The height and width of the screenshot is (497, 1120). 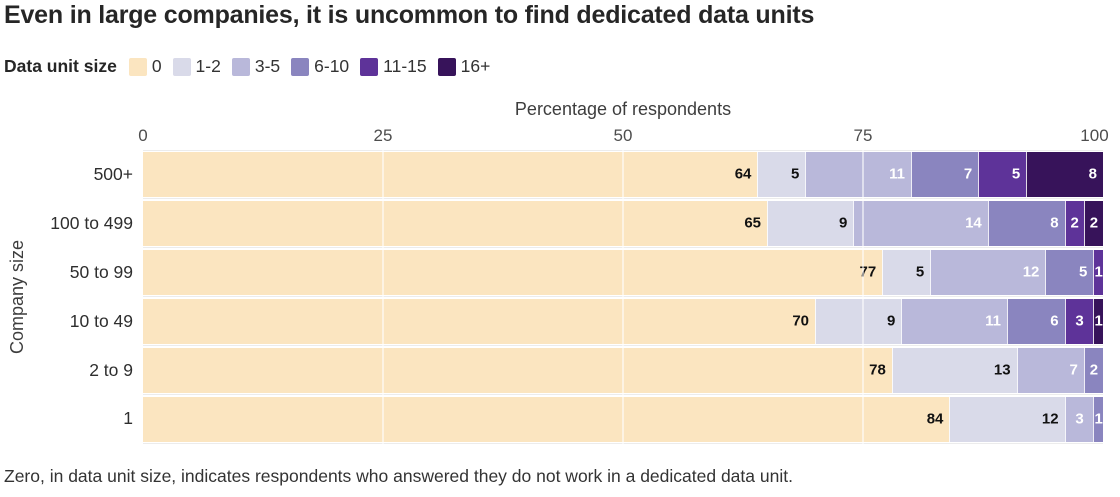 What do you see at coordinates (455, 223) in the screenshot?
I see `bar-segment: 65` at bounding box center [455, 223].